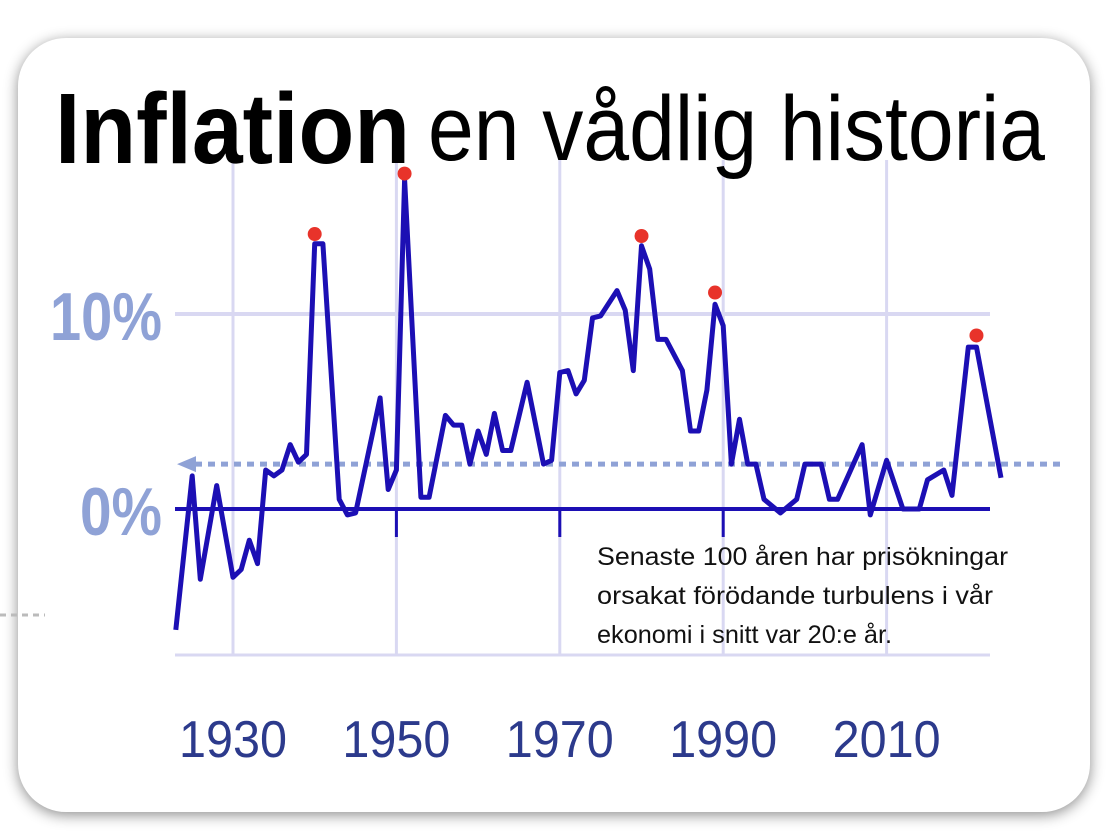  Describe the element at coordinates (744, 635) in the screenshot. I see `annotation-line-3: ekonomi i snitt var 20:e år.` at that location.